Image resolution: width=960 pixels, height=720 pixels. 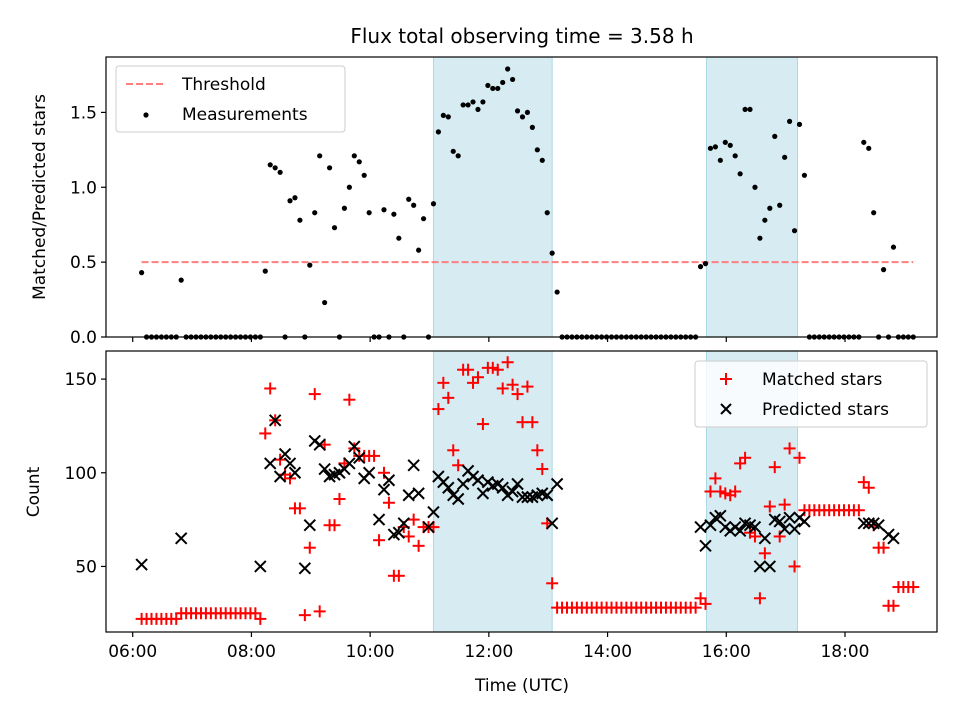 What do you see at coordinates (844, 652) in the screenshot?
I see `x-tick-label: 18:00` at bounding box center [844, 652].